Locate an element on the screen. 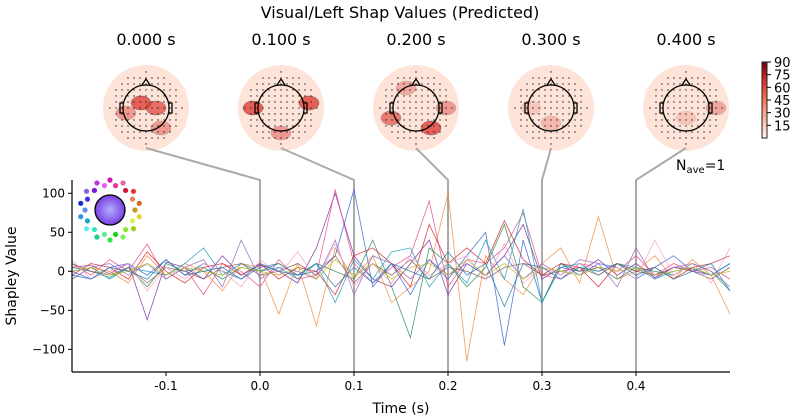  topomap-title: 0.100 s is located at coordinates (280, 39).